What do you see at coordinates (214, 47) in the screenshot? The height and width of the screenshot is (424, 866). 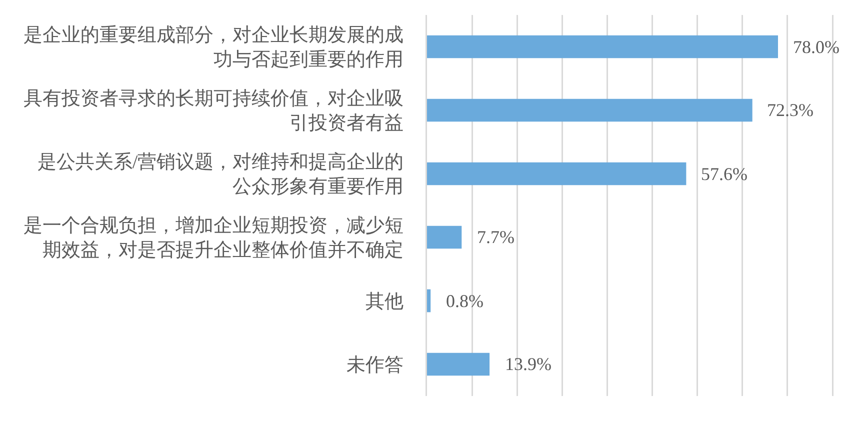 I see `y-tick-label: 是企业的重要组成部分，对企业长期发展的成功与否起到重要的作用` at bounding box center [214, 47].